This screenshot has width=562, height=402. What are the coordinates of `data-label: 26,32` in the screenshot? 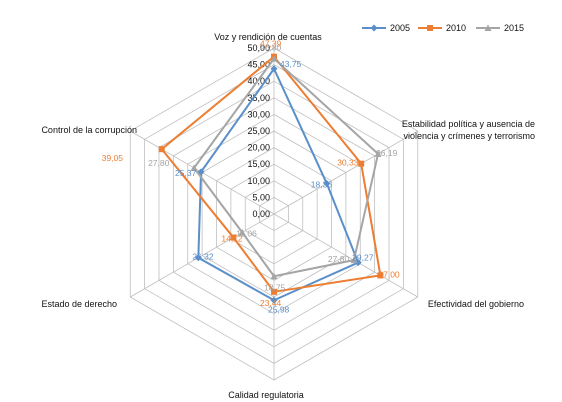 It's located at (203, 257).